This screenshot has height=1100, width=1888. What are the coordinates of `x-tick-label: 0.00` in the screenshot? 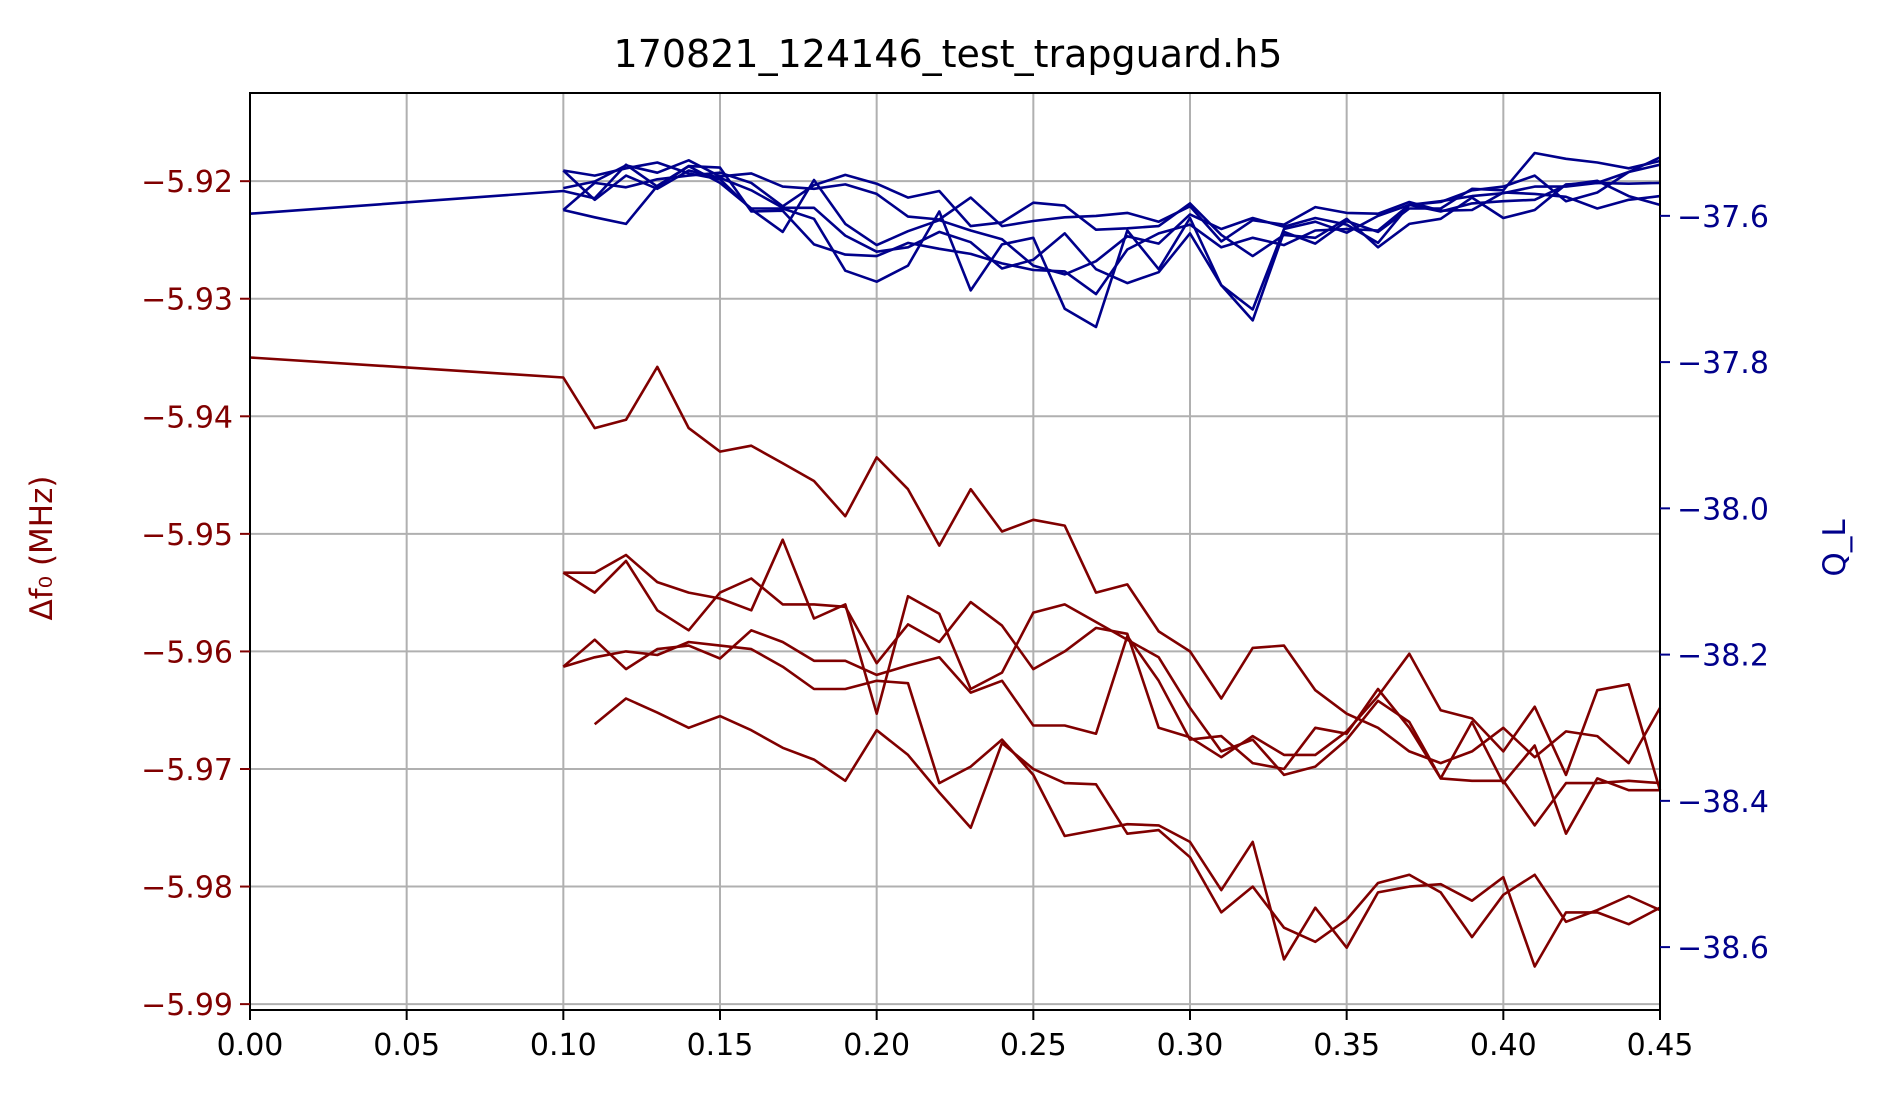 It's located at (250, 1045).